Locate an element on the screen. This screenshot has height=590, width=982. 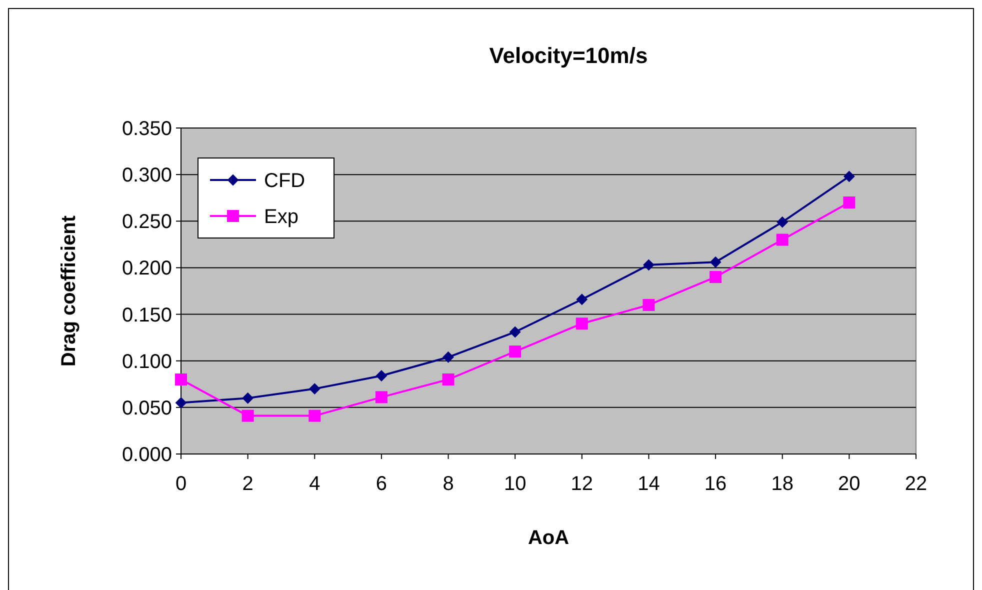
x-tick-label: 16 is located at coordinates (715, 484).